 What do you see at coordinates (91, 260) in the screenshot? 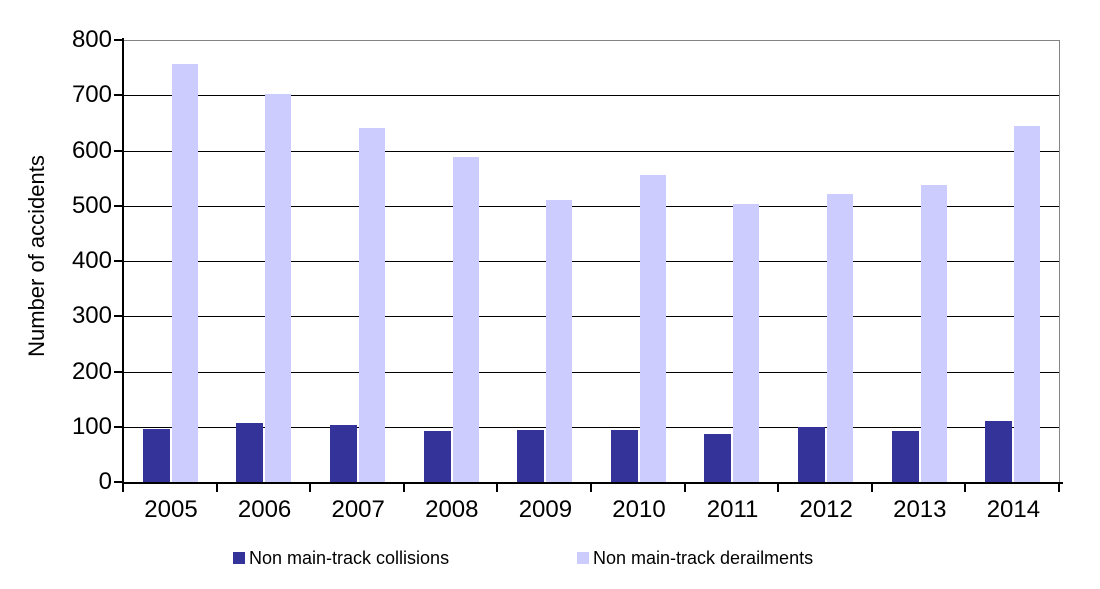
I see `y-tick-label-400: 400` at bounding box center [91, 260].